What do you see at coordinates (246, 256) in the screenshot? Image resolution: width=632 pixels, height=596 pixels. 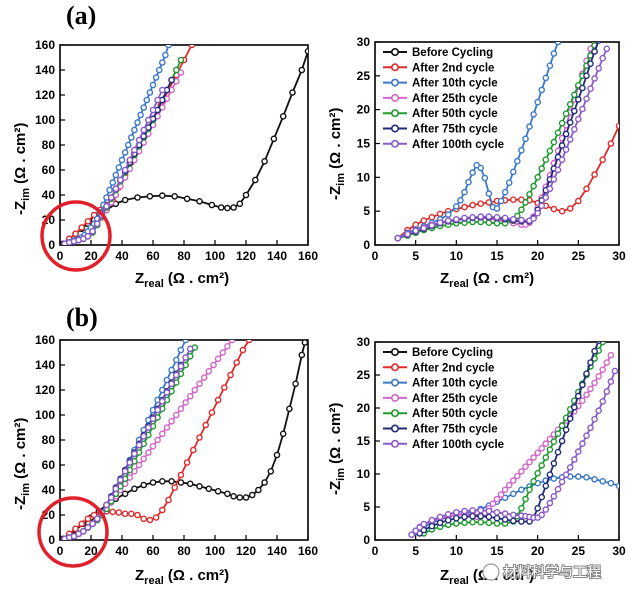 I see `x-tick-label: 120` at bounding box center [246, 256].